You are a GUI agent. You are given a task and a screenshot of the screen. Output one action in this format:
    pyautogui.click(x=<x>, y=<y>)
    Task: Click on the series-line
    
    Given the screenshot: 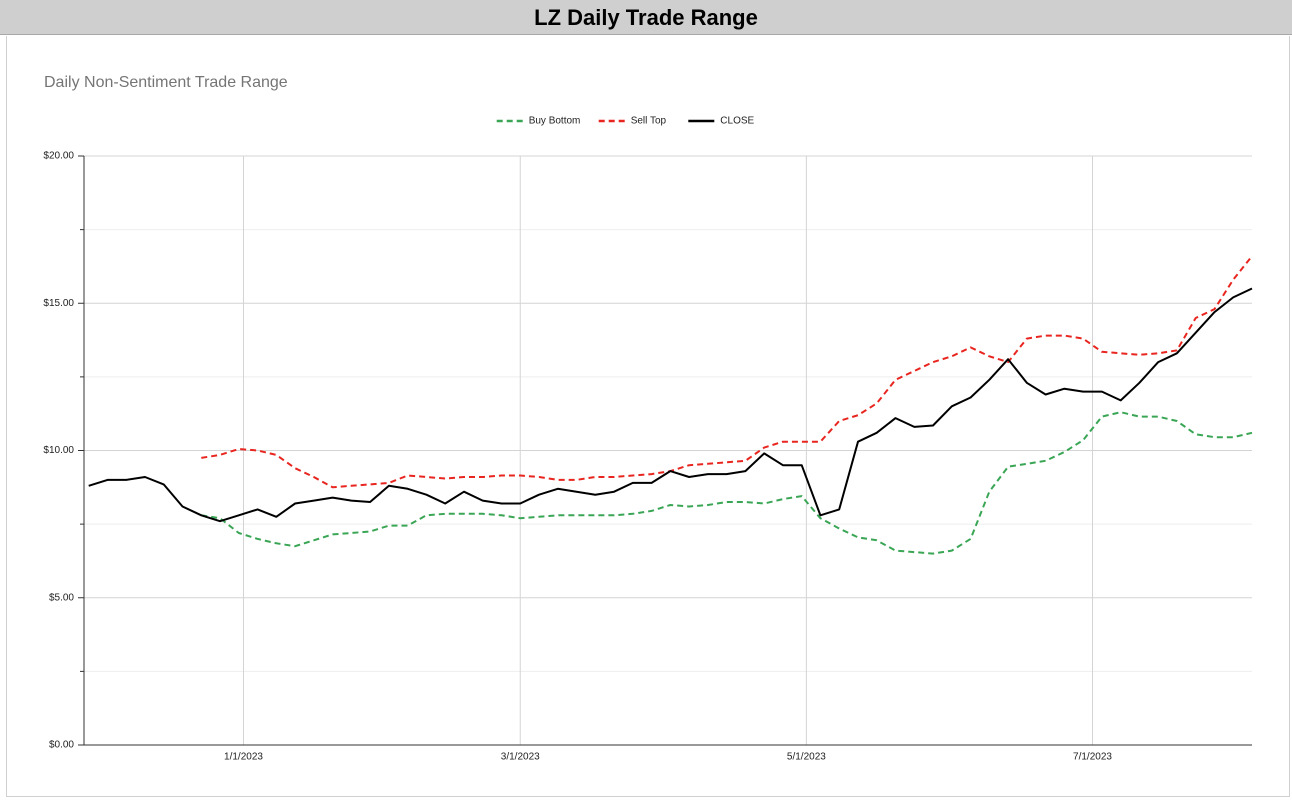 What is the action you would take?
    pyautogui.click(x=727, y=483)
    